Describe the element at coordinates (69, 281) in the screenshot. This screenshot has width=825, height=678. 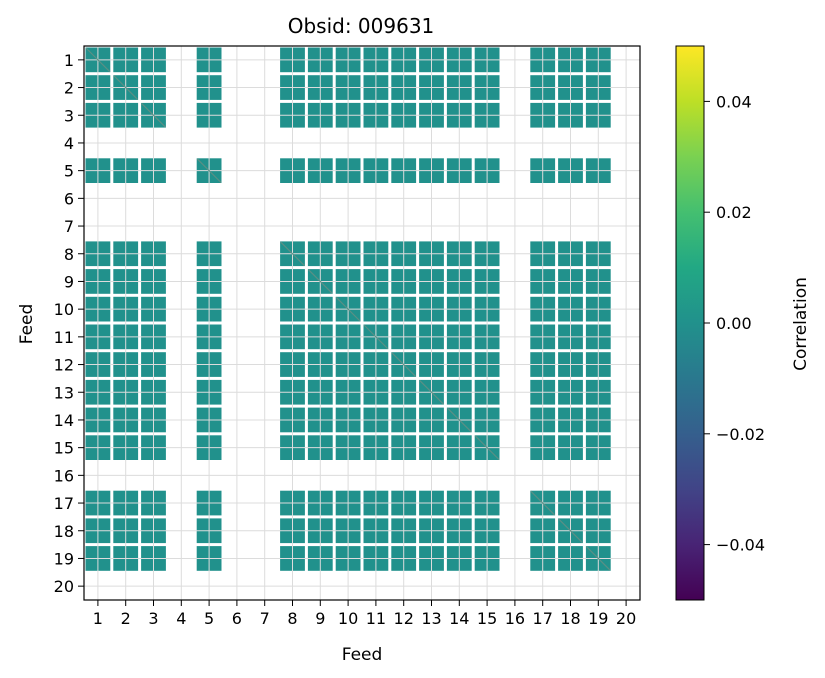
I see `y-tick-label-9: 9` at that location.